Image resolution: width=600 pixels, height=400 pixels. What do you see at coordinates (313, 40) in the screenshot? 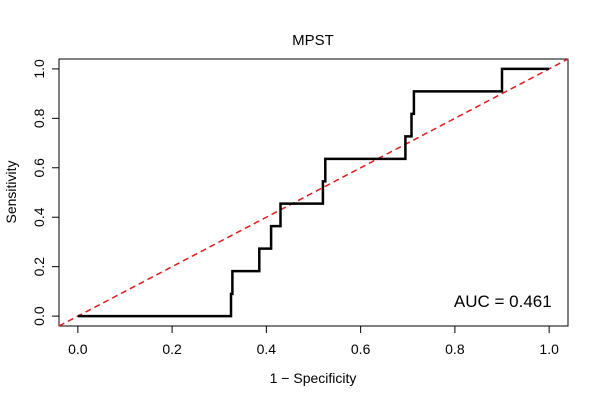
I see `chart-title: MPST` at bounding box center [313, 40].